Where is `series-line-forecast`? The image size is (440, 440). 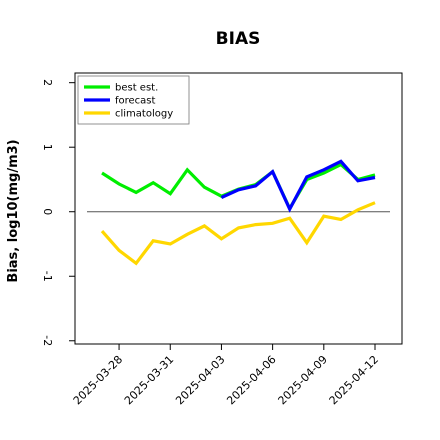 series-line-forecast is located at coordinates (298, 186).